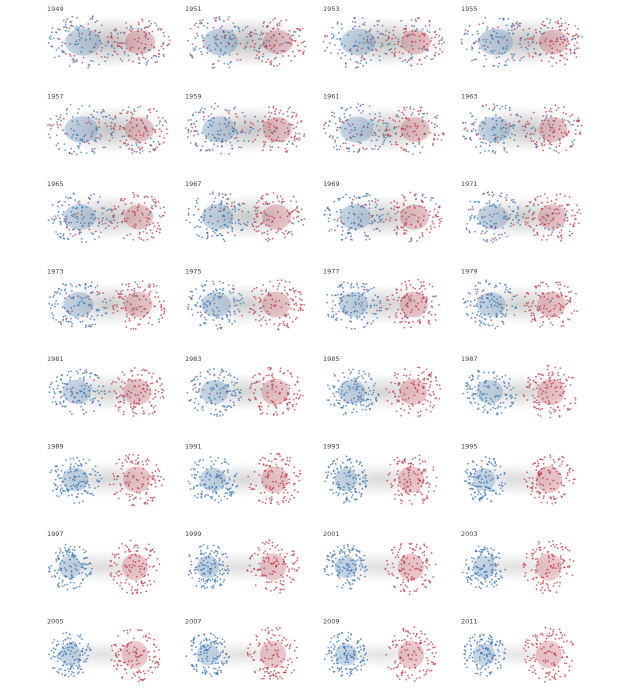 The width and height of the screenshot is (624, 699). I want to click on core, so click(83, 42).